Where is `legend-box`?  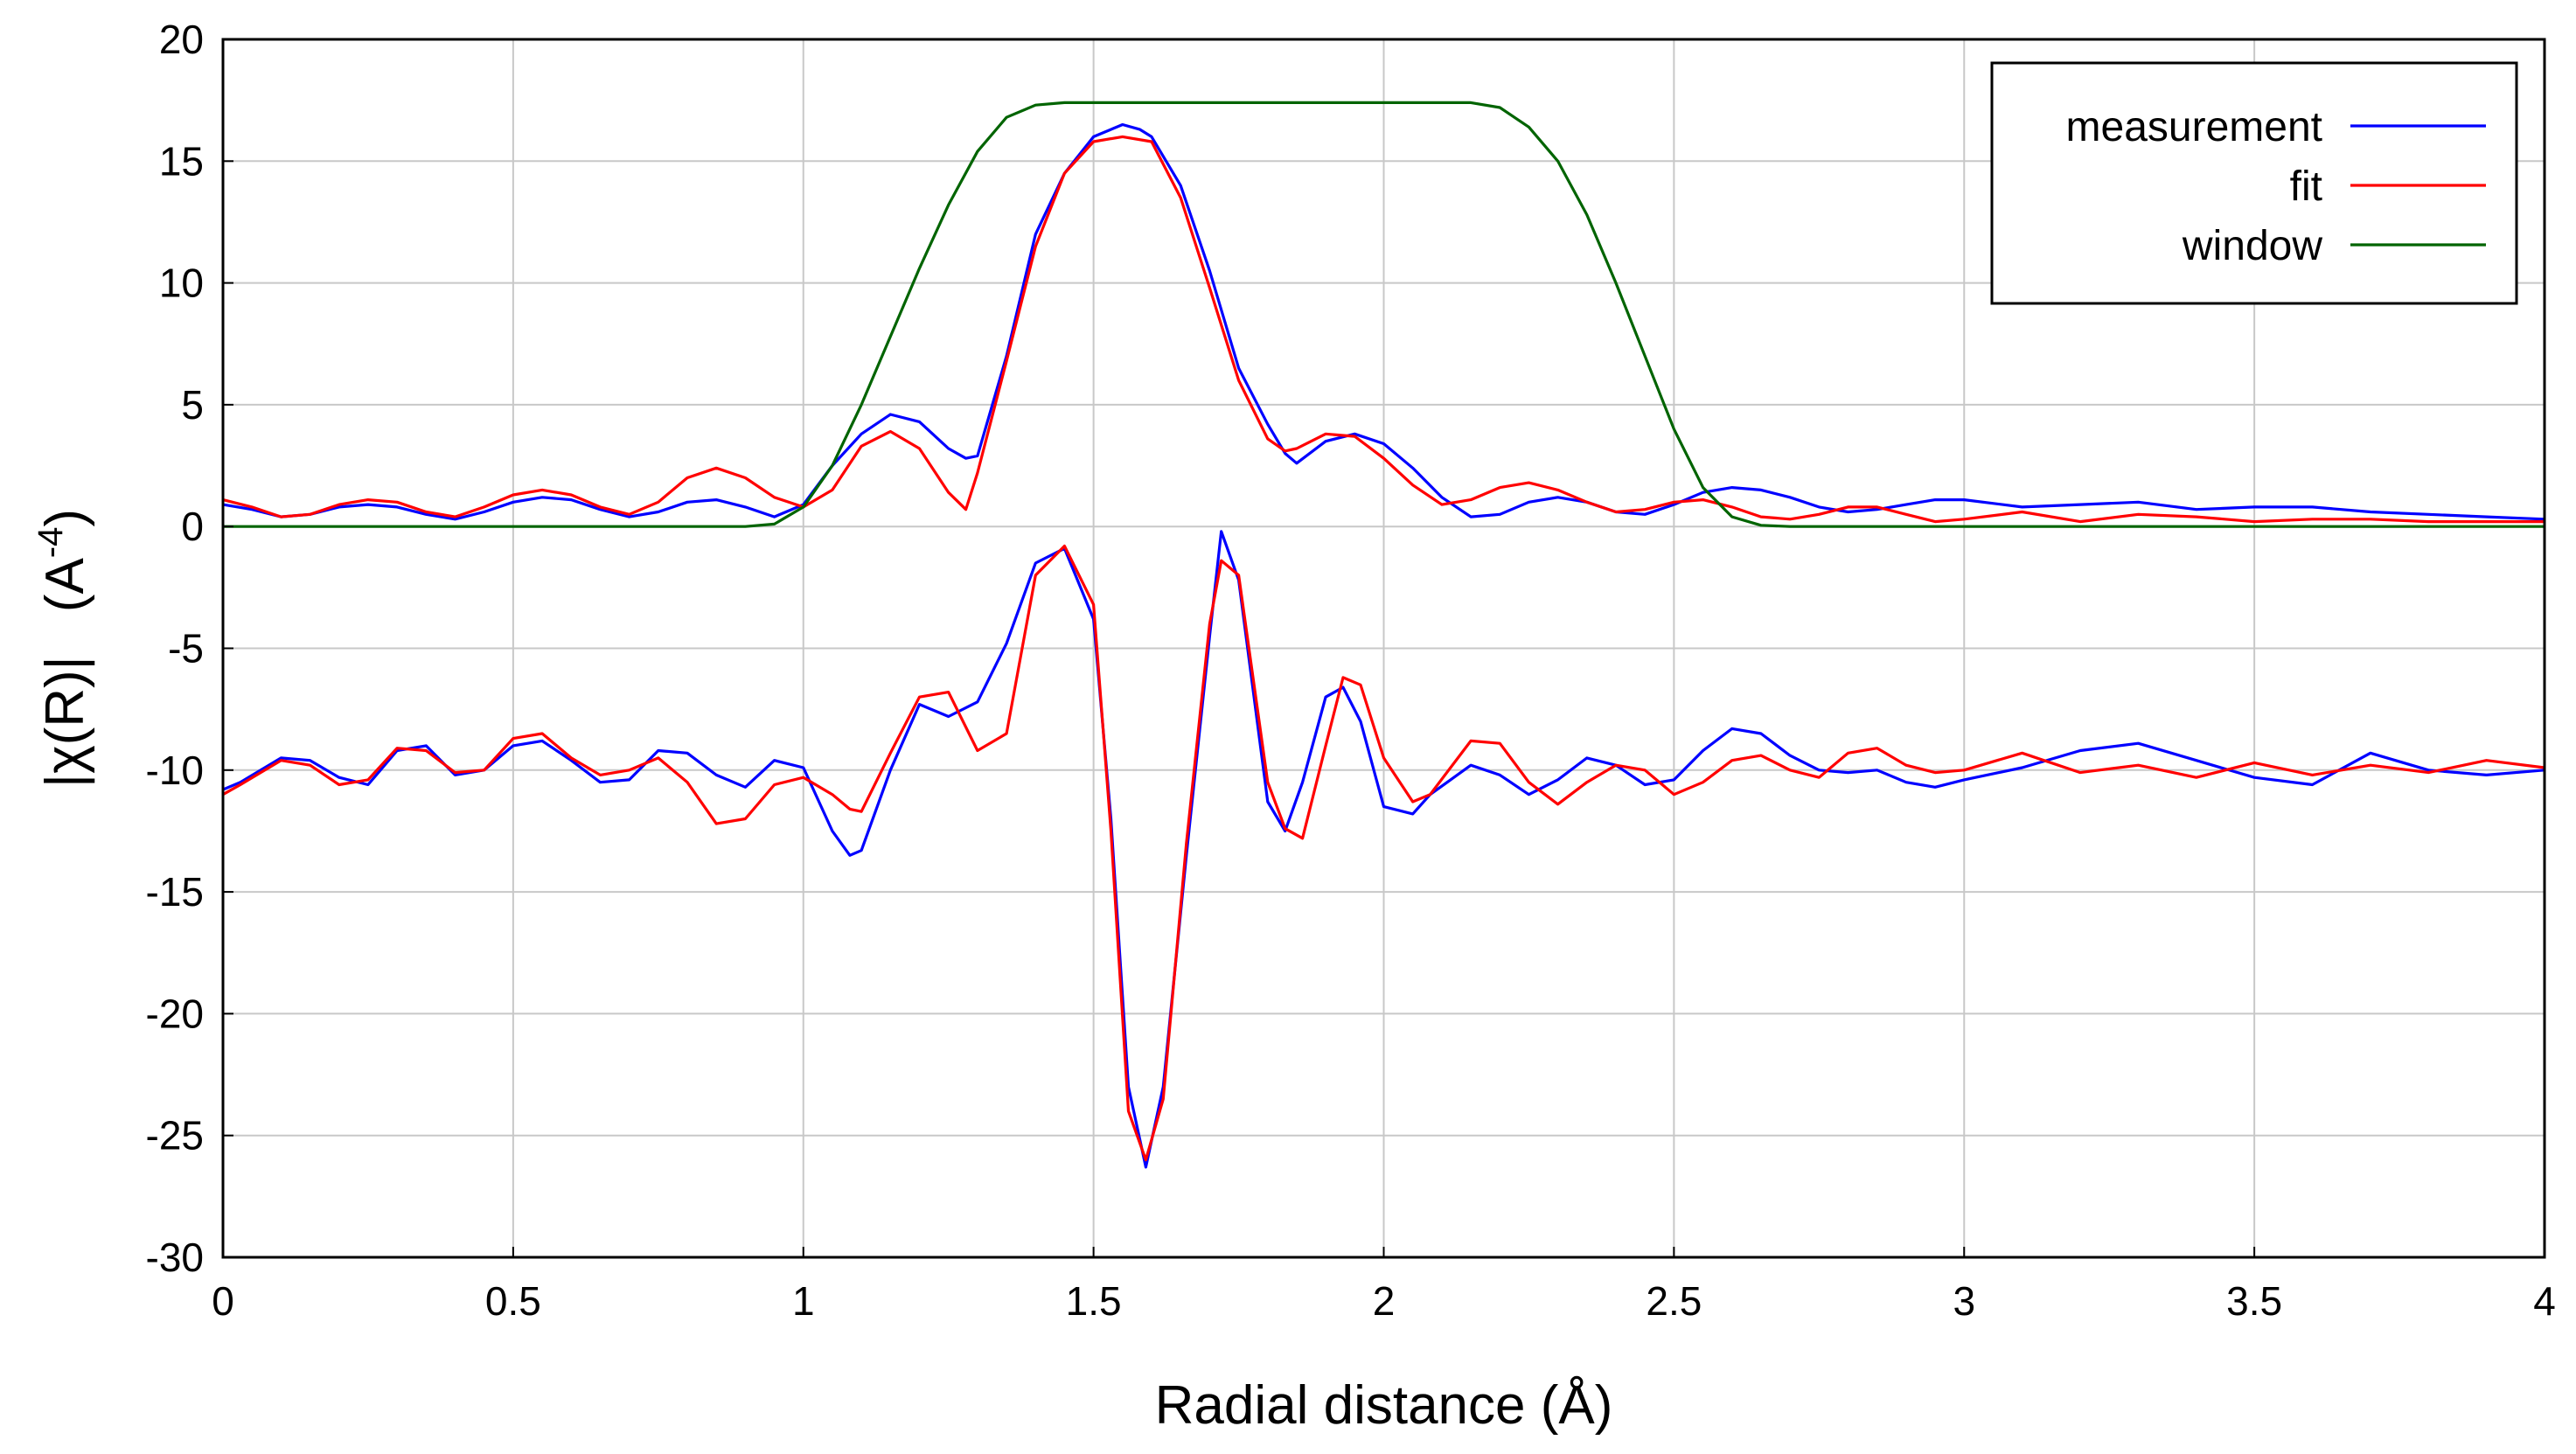 legend-box is located at coordinates (2254, 183).